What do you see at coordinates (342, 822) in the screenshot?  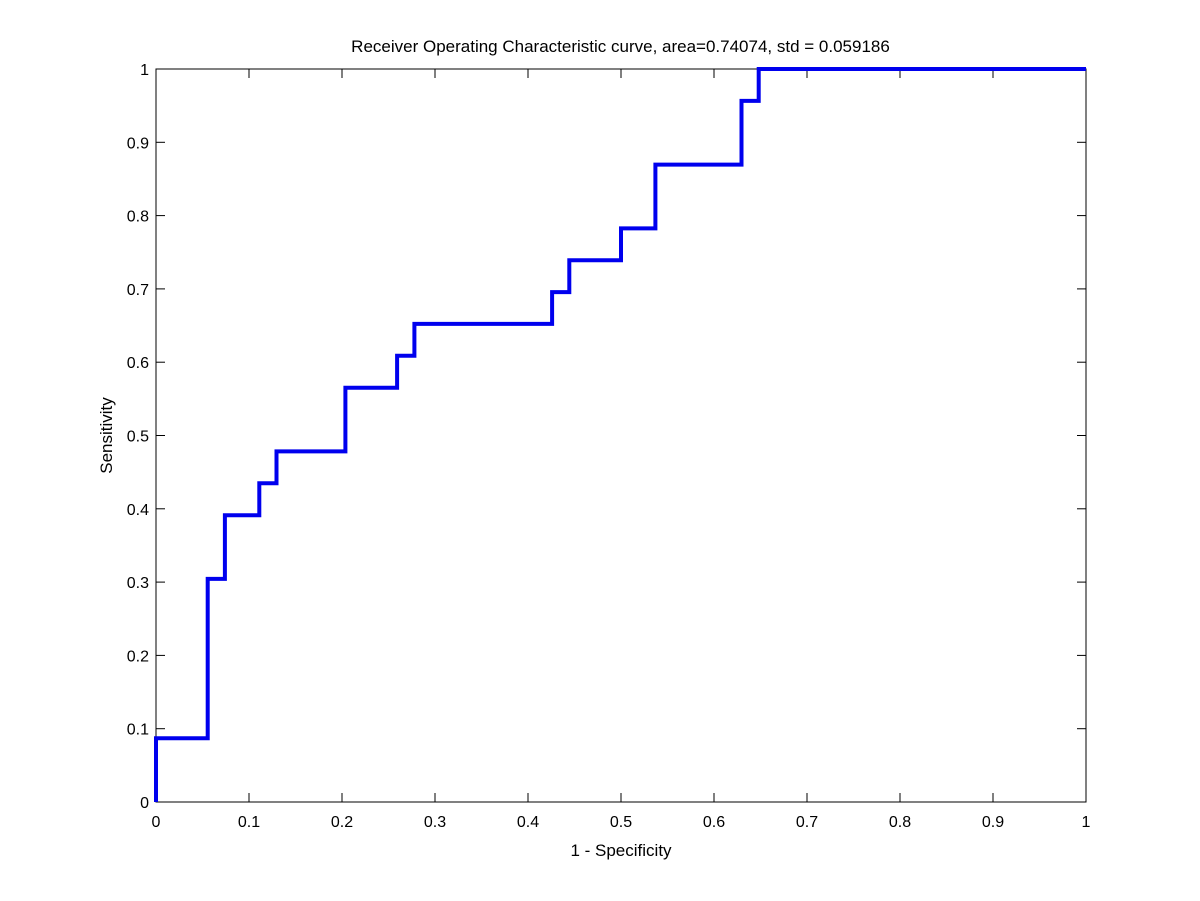 I see `x-tick-label: 0.2` at bounding box center [342, 822].